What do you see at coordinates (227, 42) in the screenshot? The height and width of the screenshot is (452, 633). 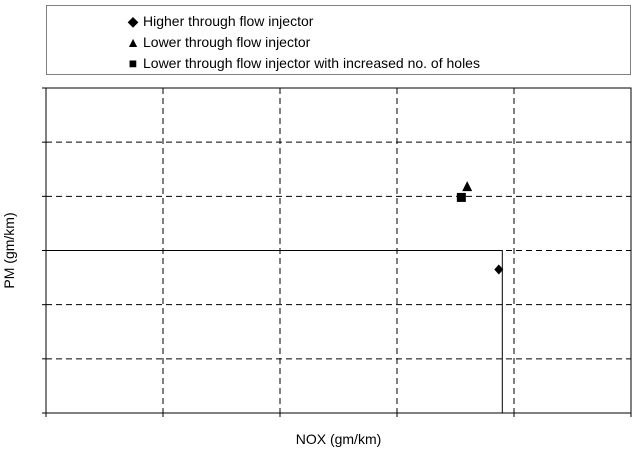 I see `legend-label: Lower through flow injector` at bounding box center [227, 42].